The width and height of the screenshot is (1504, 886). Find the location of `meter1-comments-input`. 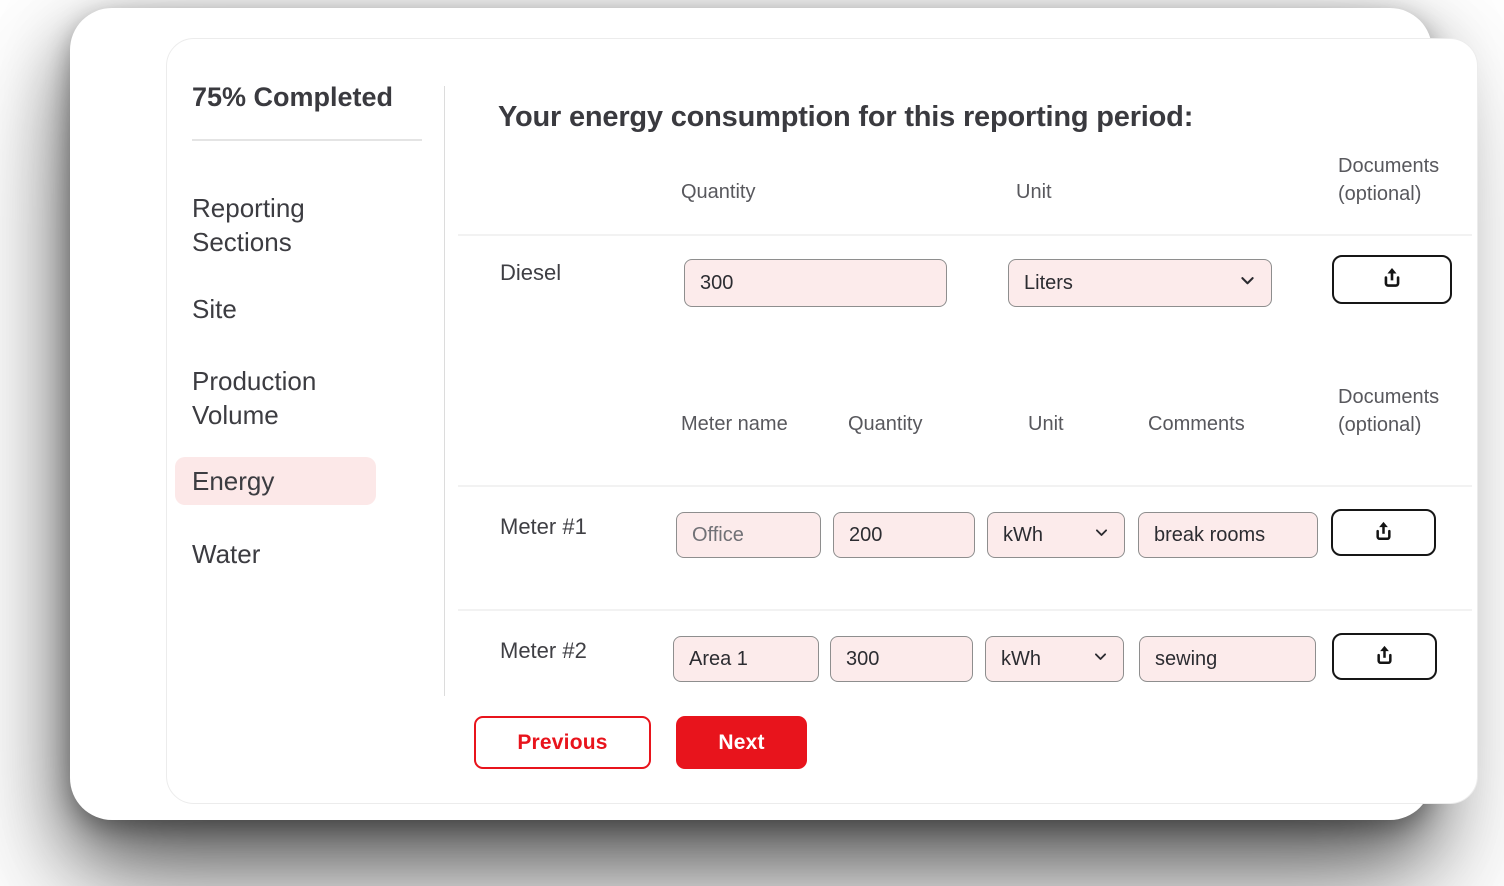

meter1-comments-input is located at coordinates (1228, 535).